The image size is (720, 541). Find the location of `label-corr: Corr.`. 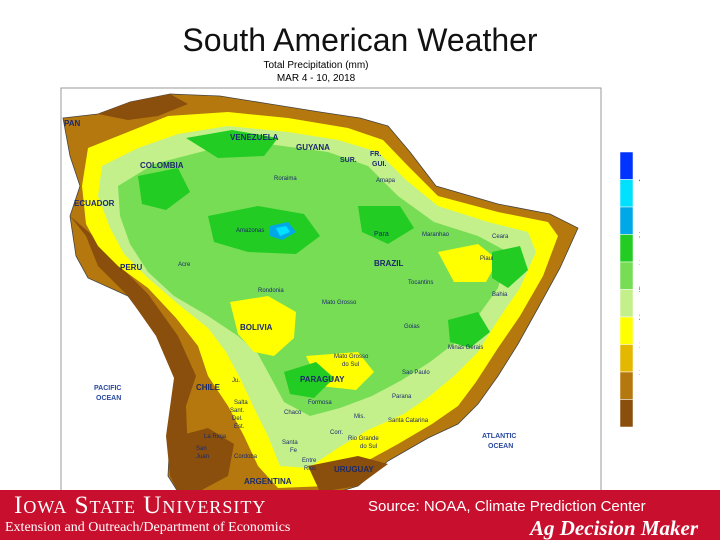

label-corr: Corr. is located at coordinates (336, 433).